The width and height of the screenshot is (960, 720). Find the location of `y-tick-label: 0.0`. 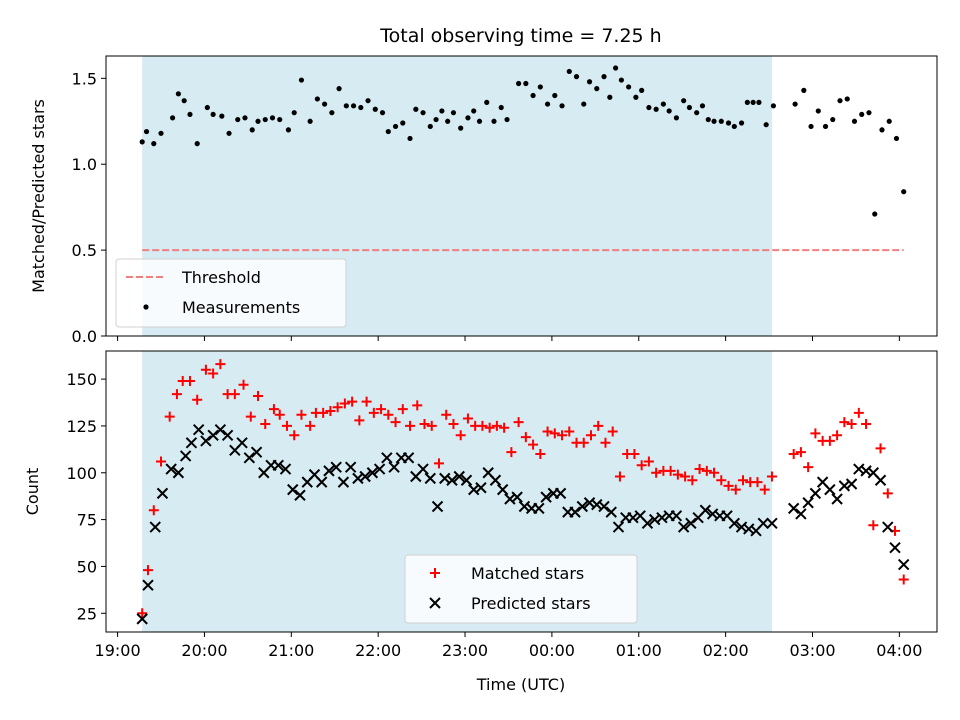

y-tick-label: 0.0 is located at coordinates (84, 336).